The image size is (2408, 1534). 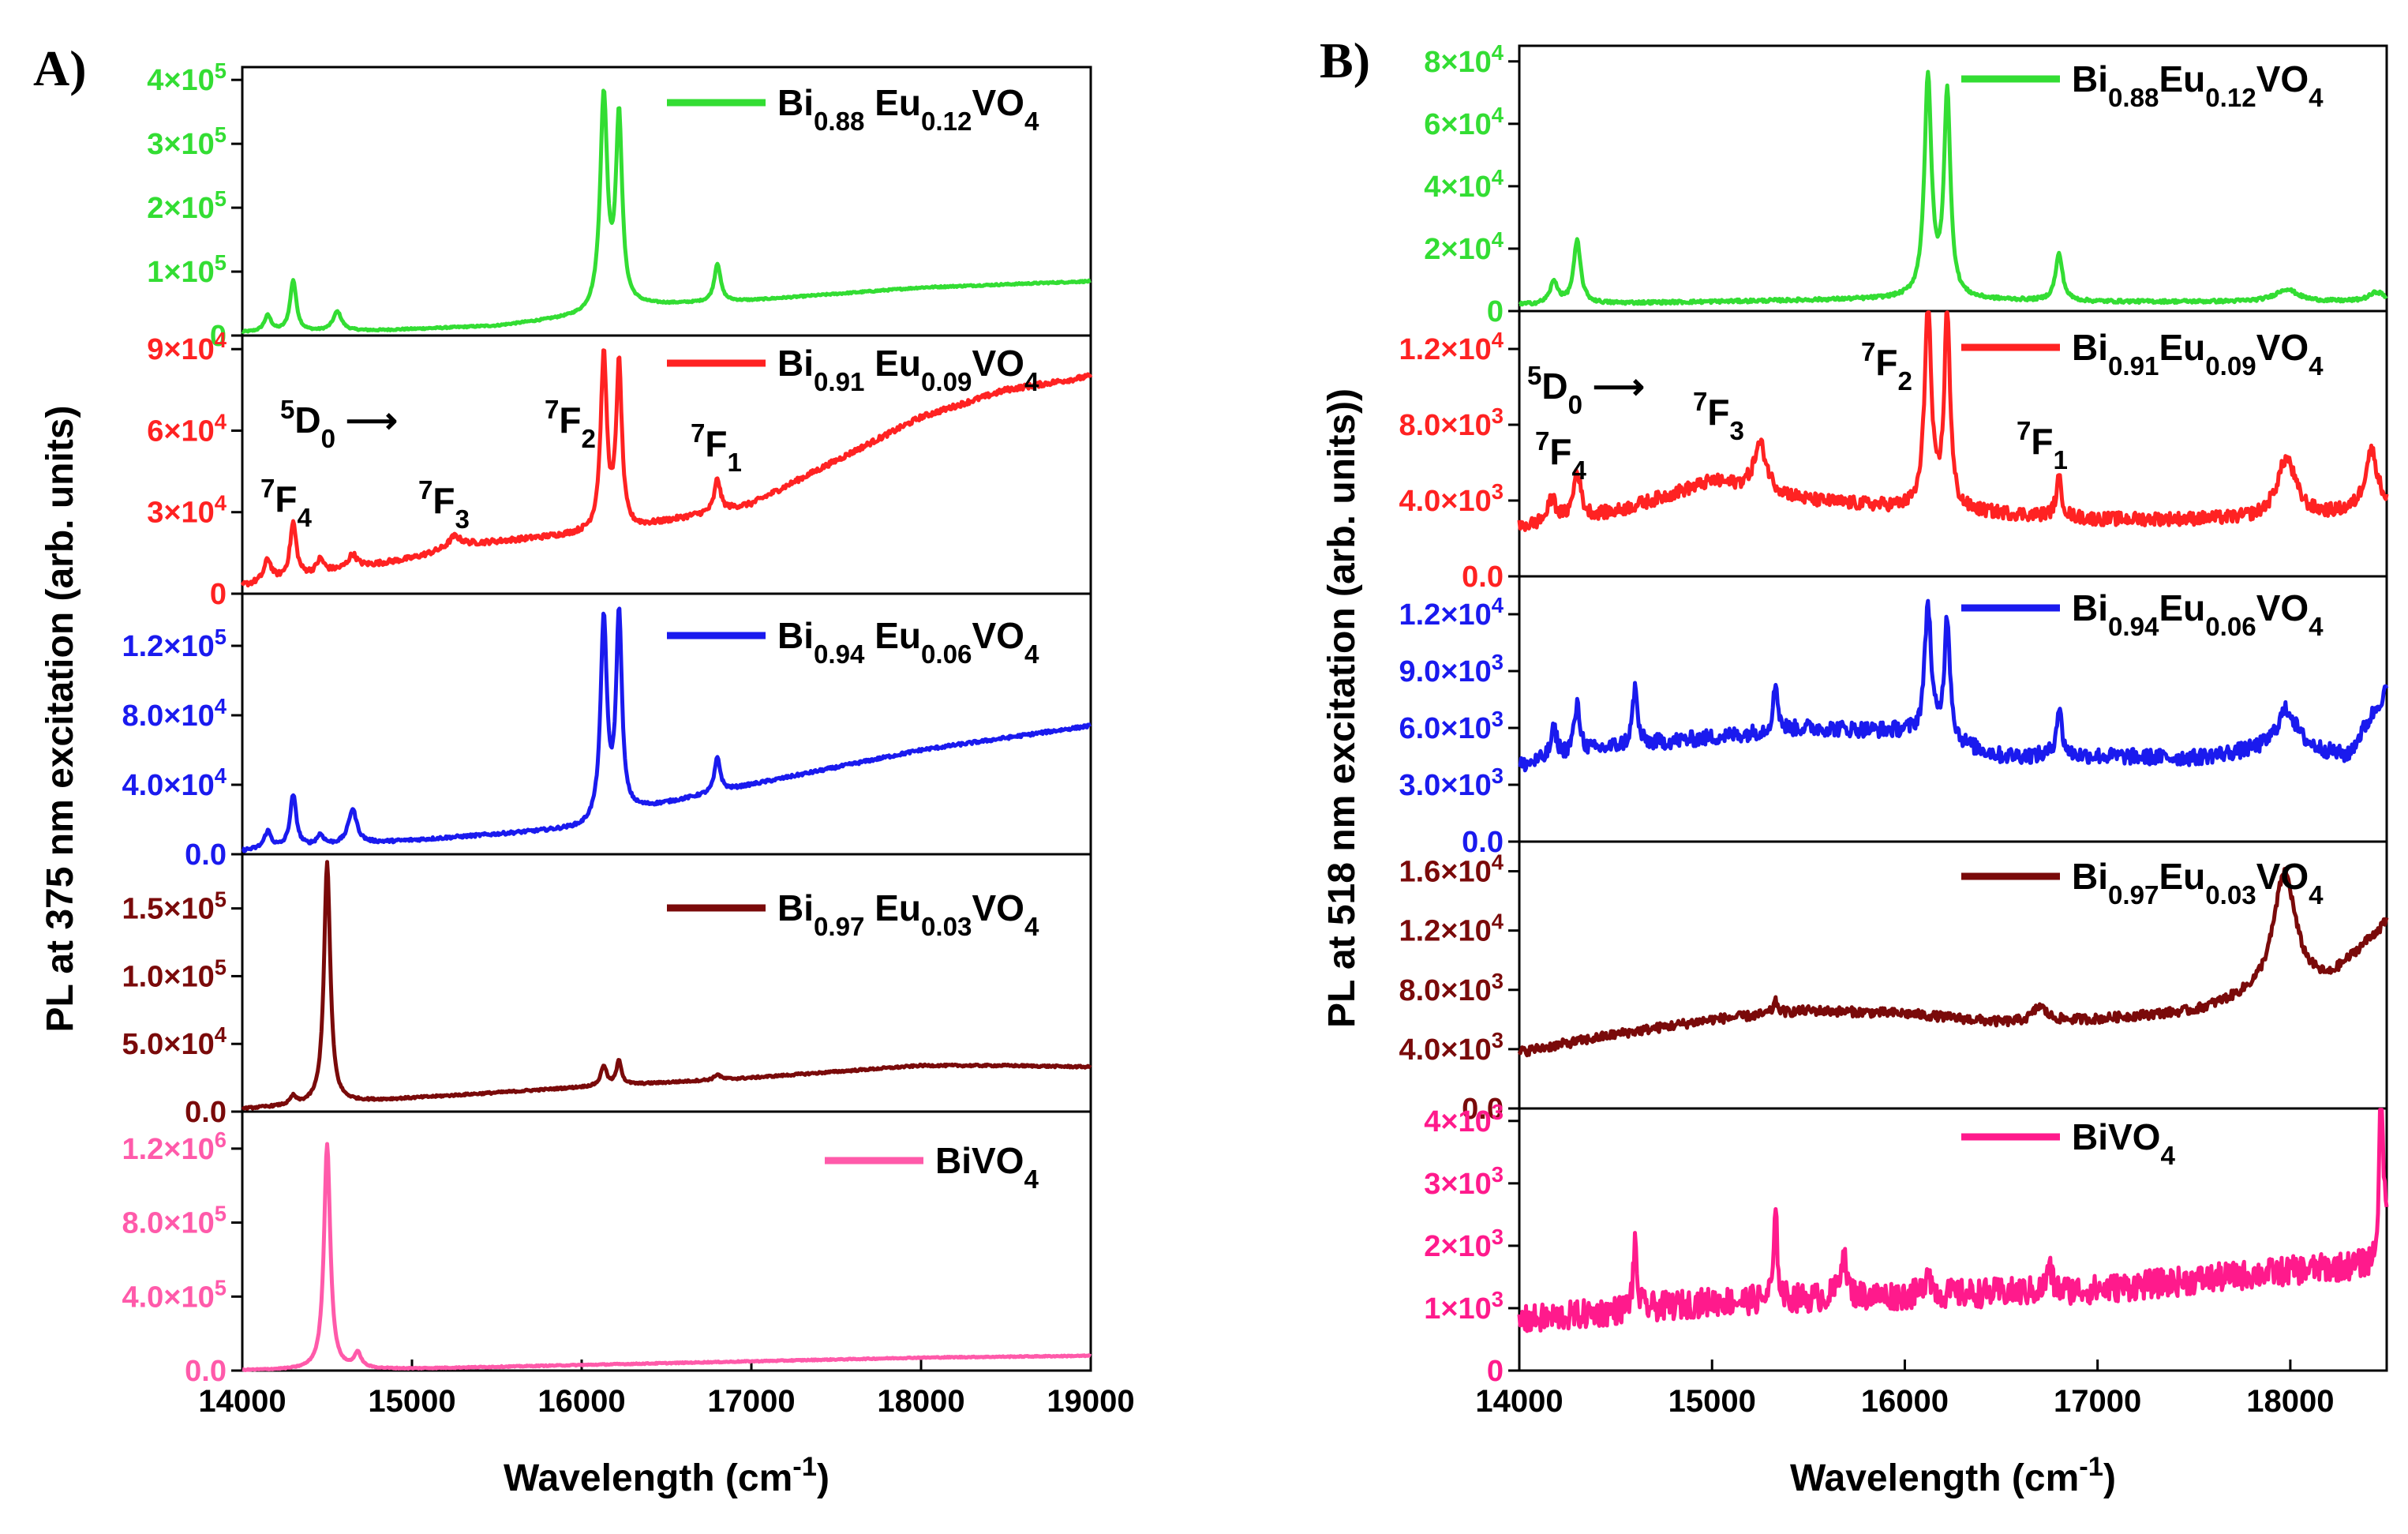 I want to click on y-tick-label: 9.0×10³, so click(x=1451, y=670).